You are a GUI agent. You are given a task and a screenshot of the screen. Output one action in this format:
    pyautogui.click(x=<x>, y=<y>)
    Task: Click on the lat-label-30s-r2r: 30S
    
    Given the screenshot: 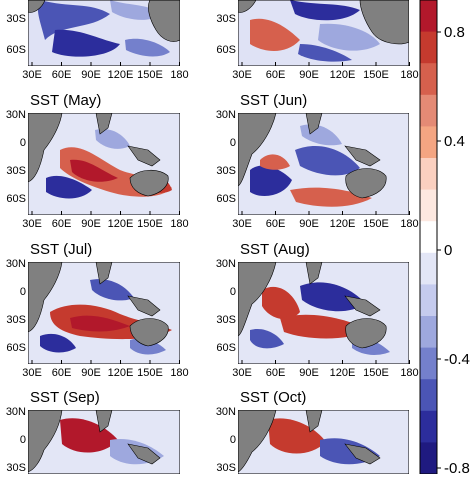 What is the action you would take?
    pyautogui.click(x=226, y=171)
    